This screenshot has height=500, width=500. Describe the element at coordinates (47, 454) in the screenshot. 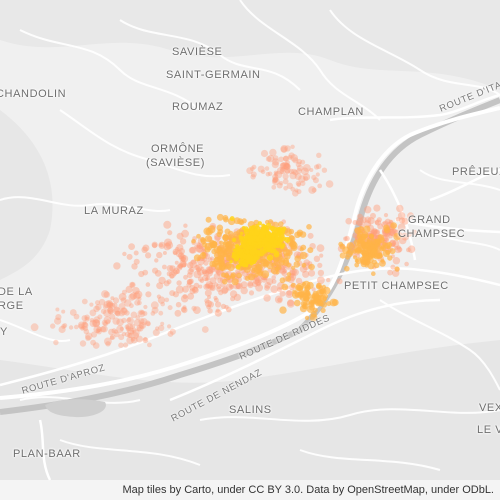

I see `place-label-plan-baar: Plan-Baar` at that location.